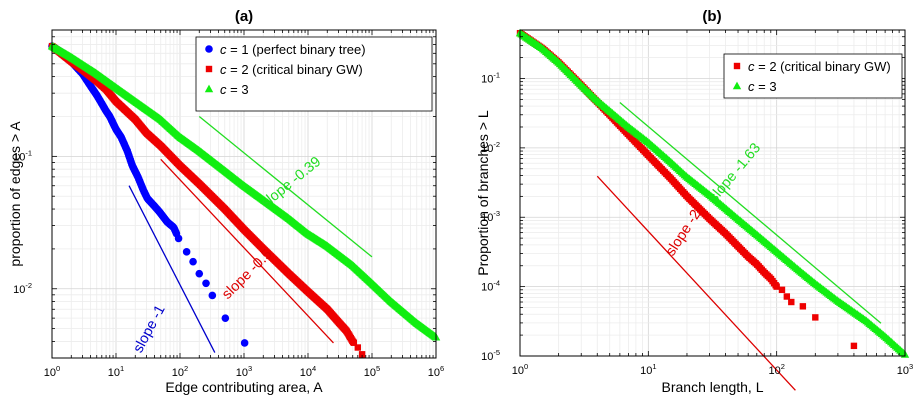 The height and width of the screenshot is (402, 916). Describe the element at coordinates (372, 371) in the screenshot. I see `x-tick-label: 10⁵` at that location.